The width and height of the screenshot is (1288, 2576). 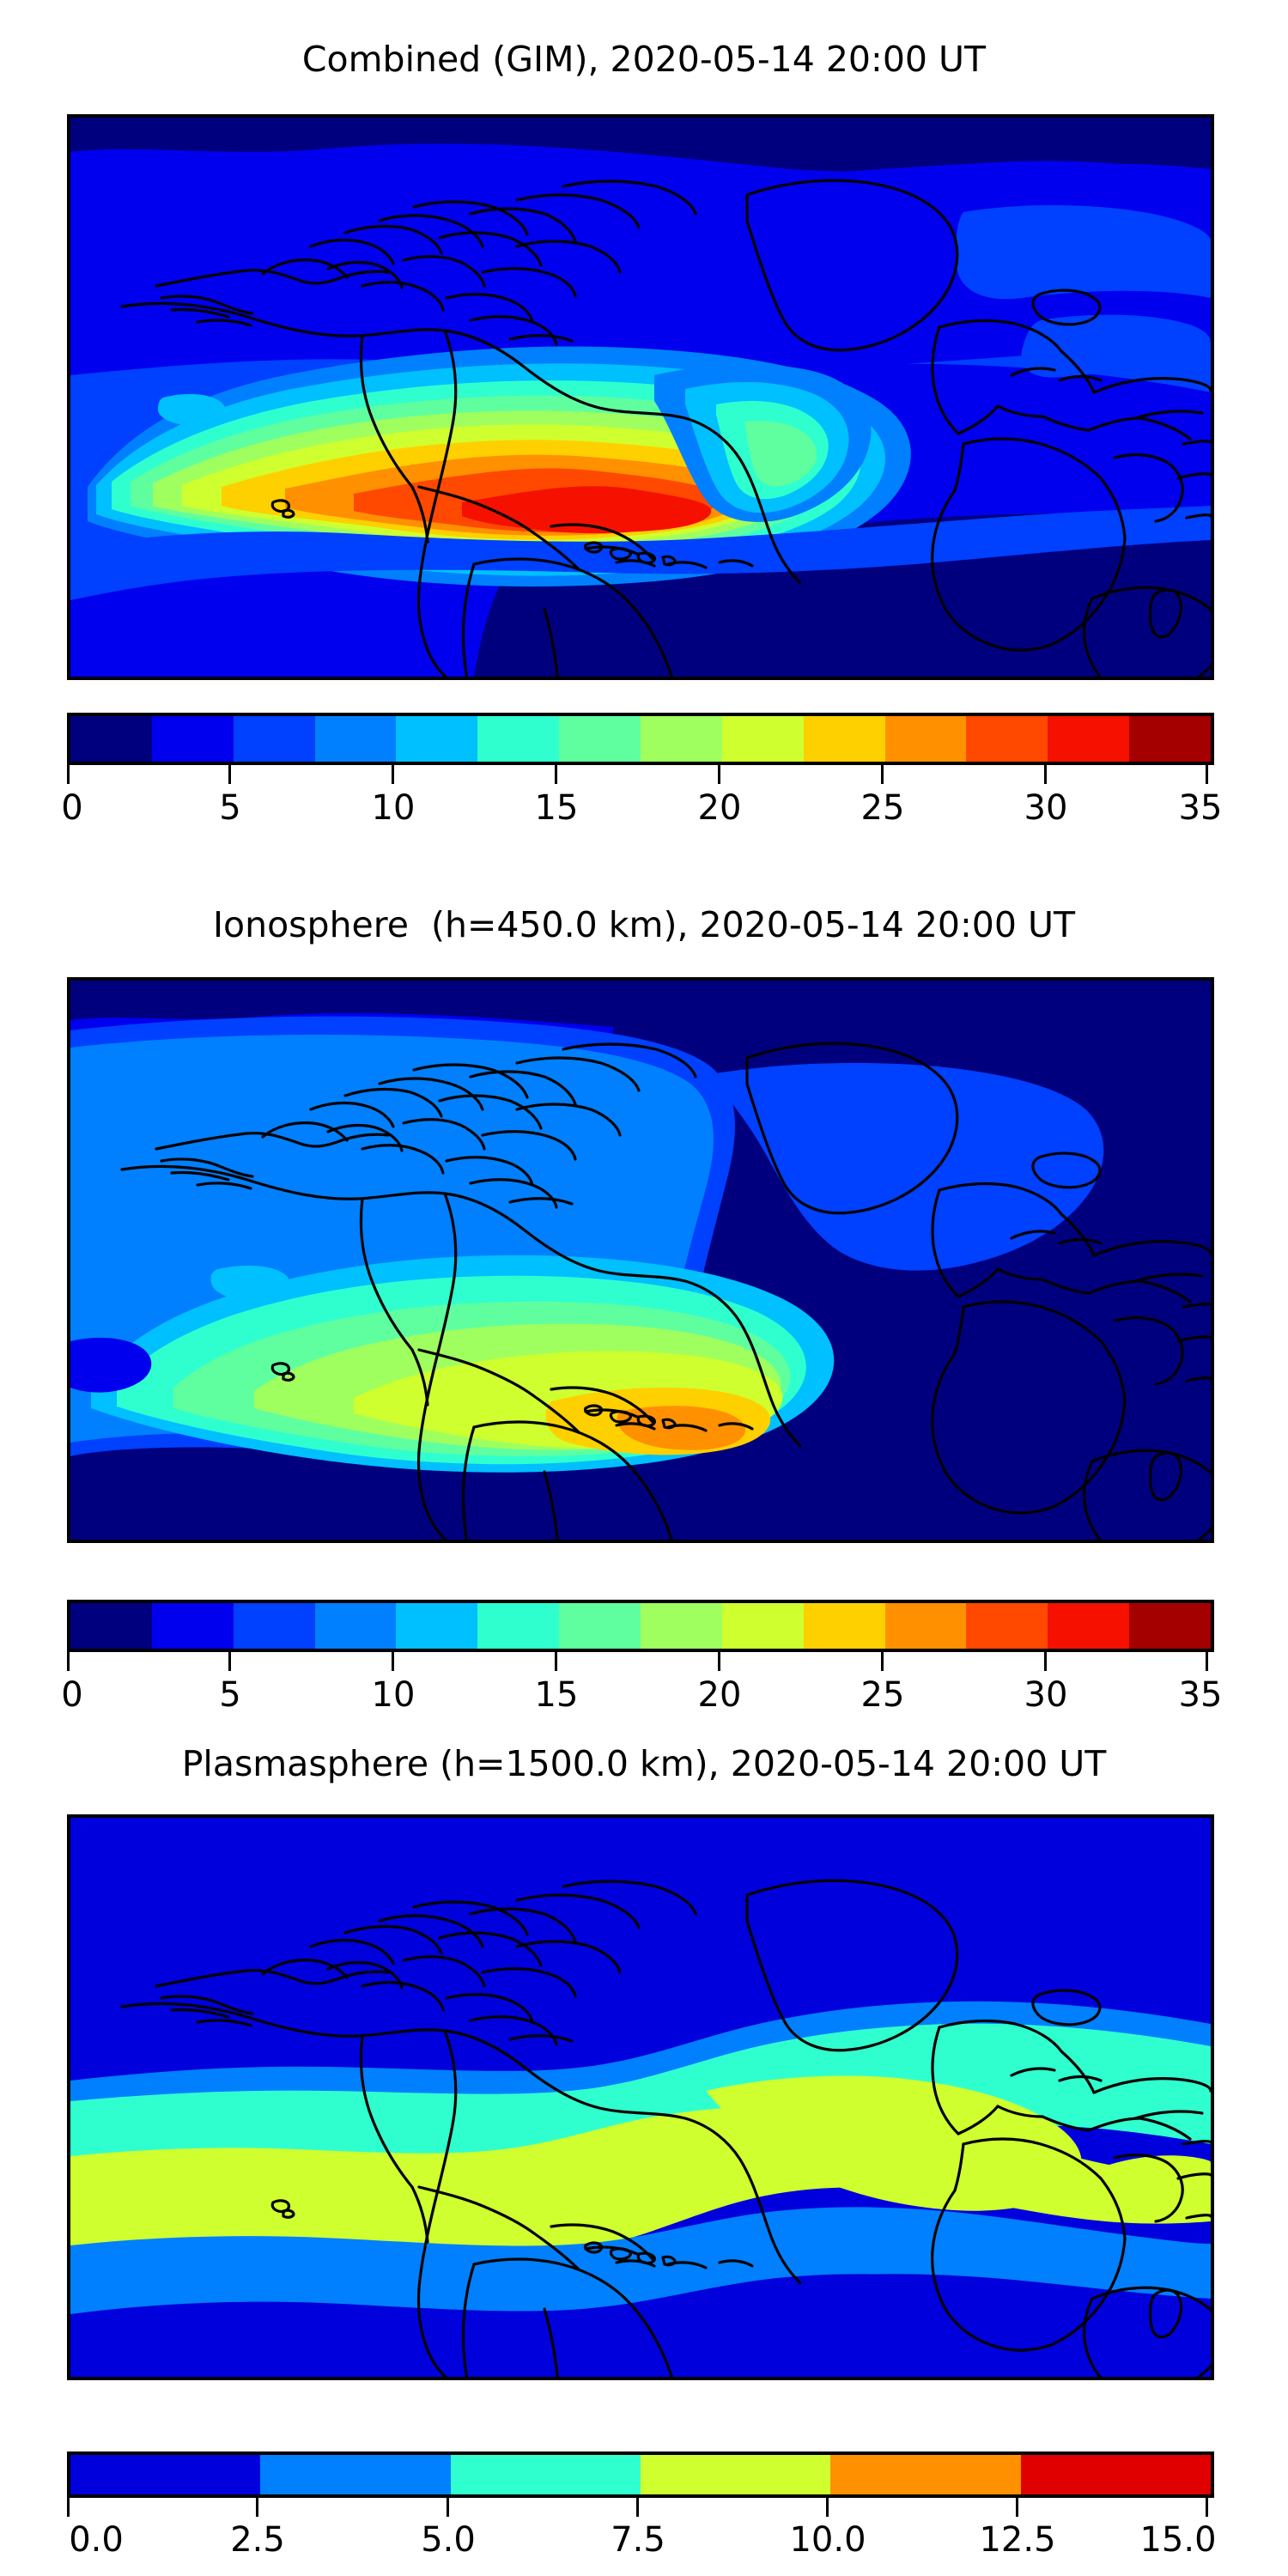 I want to click on colorbar-plasmasphere, so click(x=640, y=2474).